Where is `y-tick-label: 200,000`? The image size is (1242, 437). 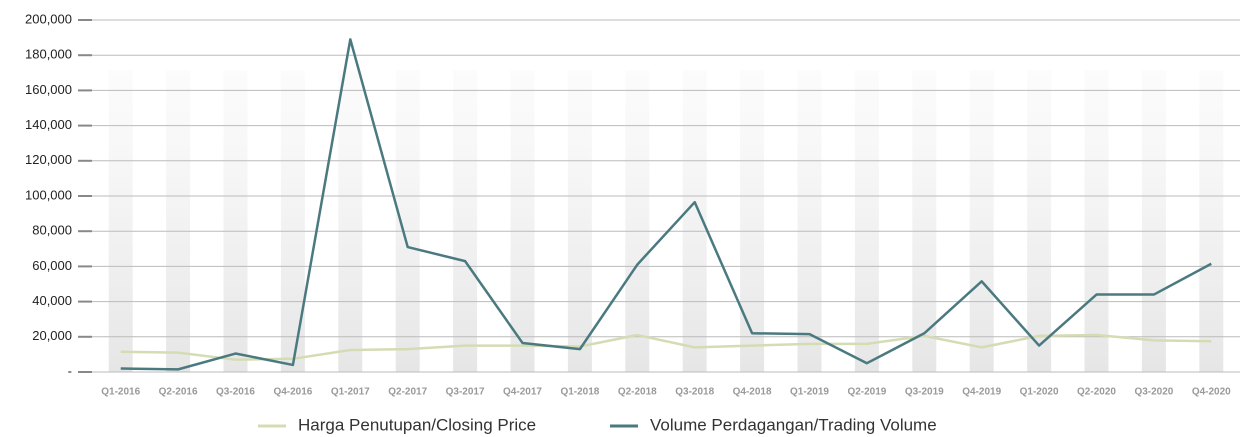 y-tick-label: 200,000 is located at coordinates (48, 18).